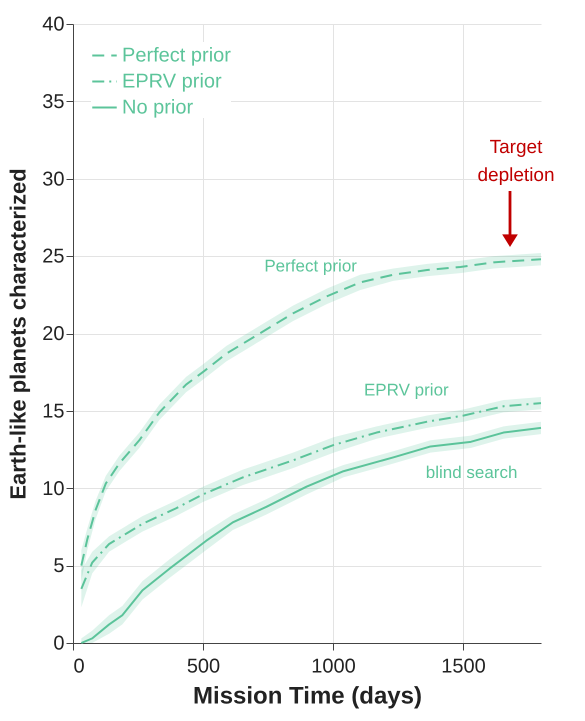  I want to click on y-axis-title: Earth-like planets characterized, so click(17, 334).